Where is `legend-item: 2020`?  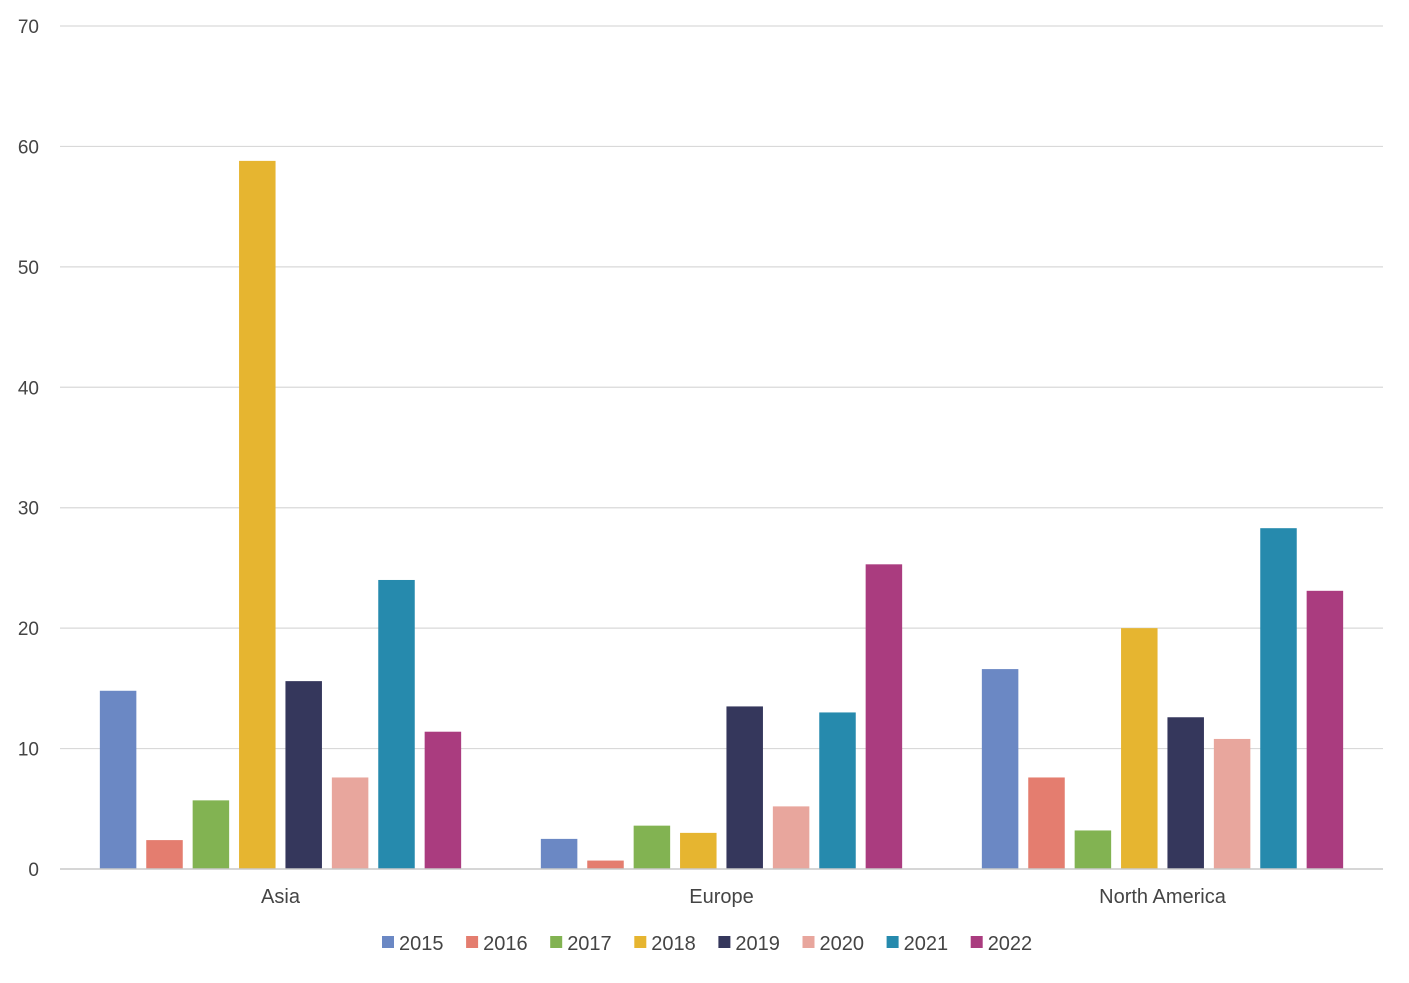 legend-item: 2020 is located at coordinates (833, 944).